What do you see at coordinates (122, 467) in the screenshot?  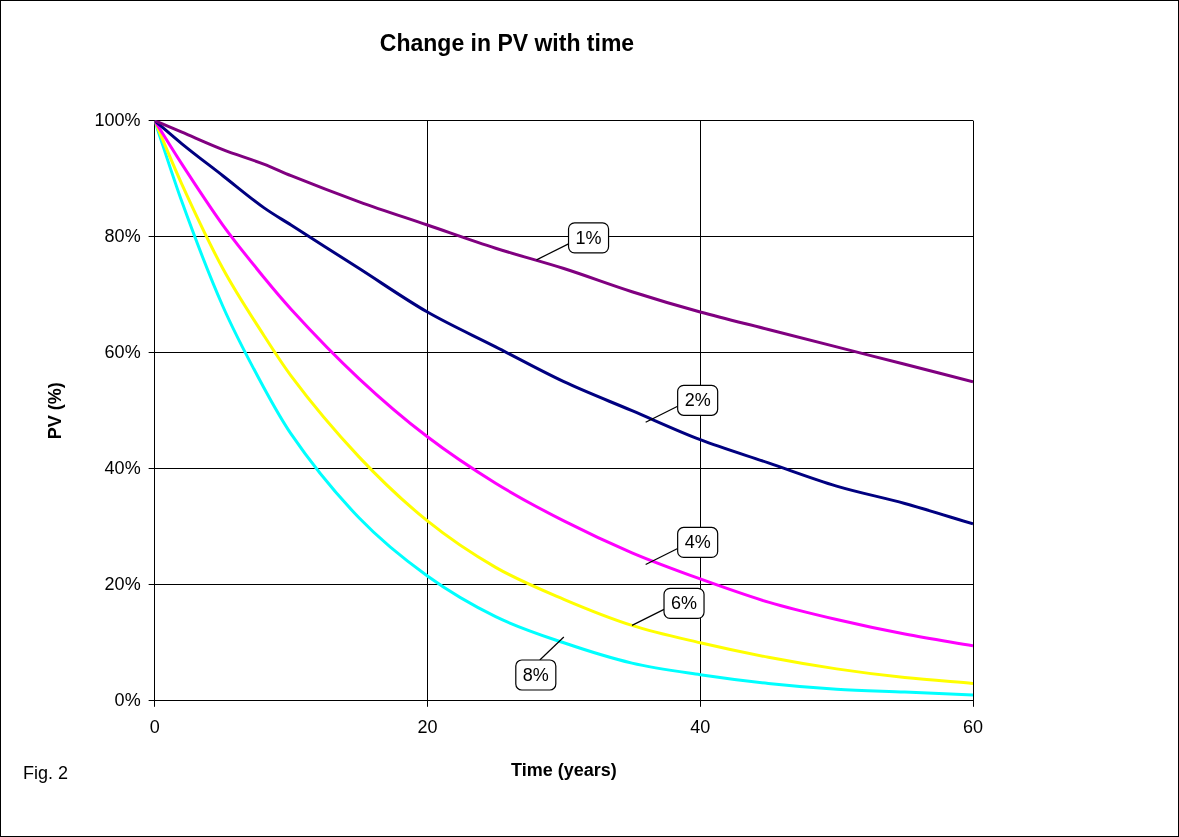 I see `y-tick-label: 40%` at bounding box center [122, 467].